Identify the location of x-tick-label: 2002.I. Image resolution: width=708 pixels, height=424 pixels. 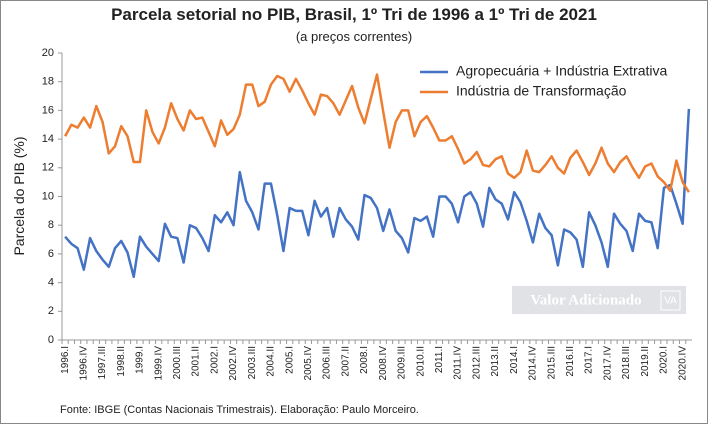
(214, 360).